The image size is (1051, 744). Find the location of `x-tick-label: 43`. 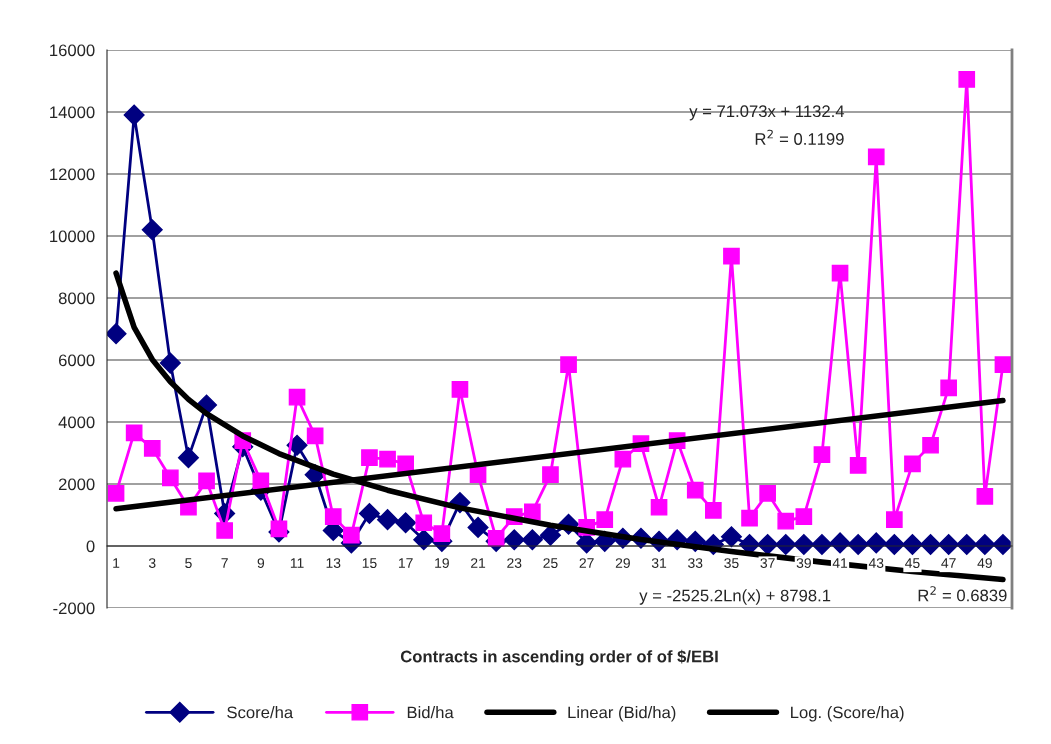

x-tick-label: 43 is located at coordinates (876, 563).